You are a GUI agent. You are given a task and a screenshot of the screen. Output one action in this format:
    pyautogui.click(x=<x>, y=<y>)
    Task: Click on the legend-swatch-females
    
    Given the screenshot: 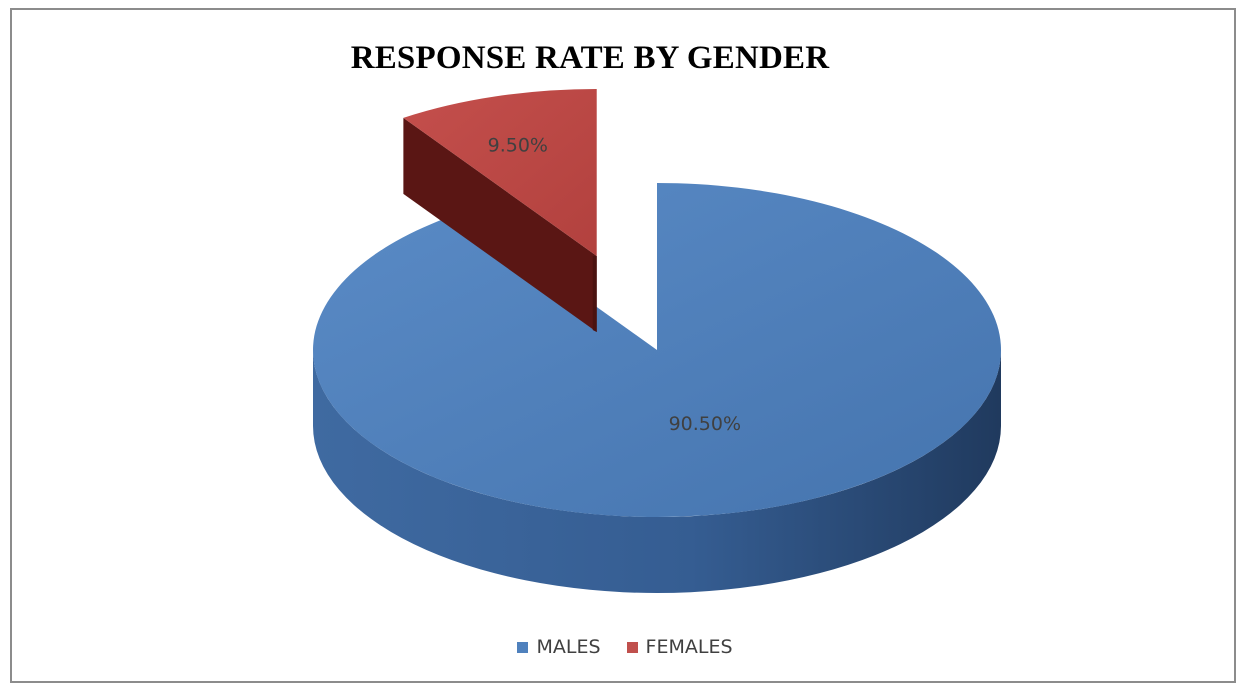 What is the action you would take?
    pyautogui.click(x=632, y=647)
    